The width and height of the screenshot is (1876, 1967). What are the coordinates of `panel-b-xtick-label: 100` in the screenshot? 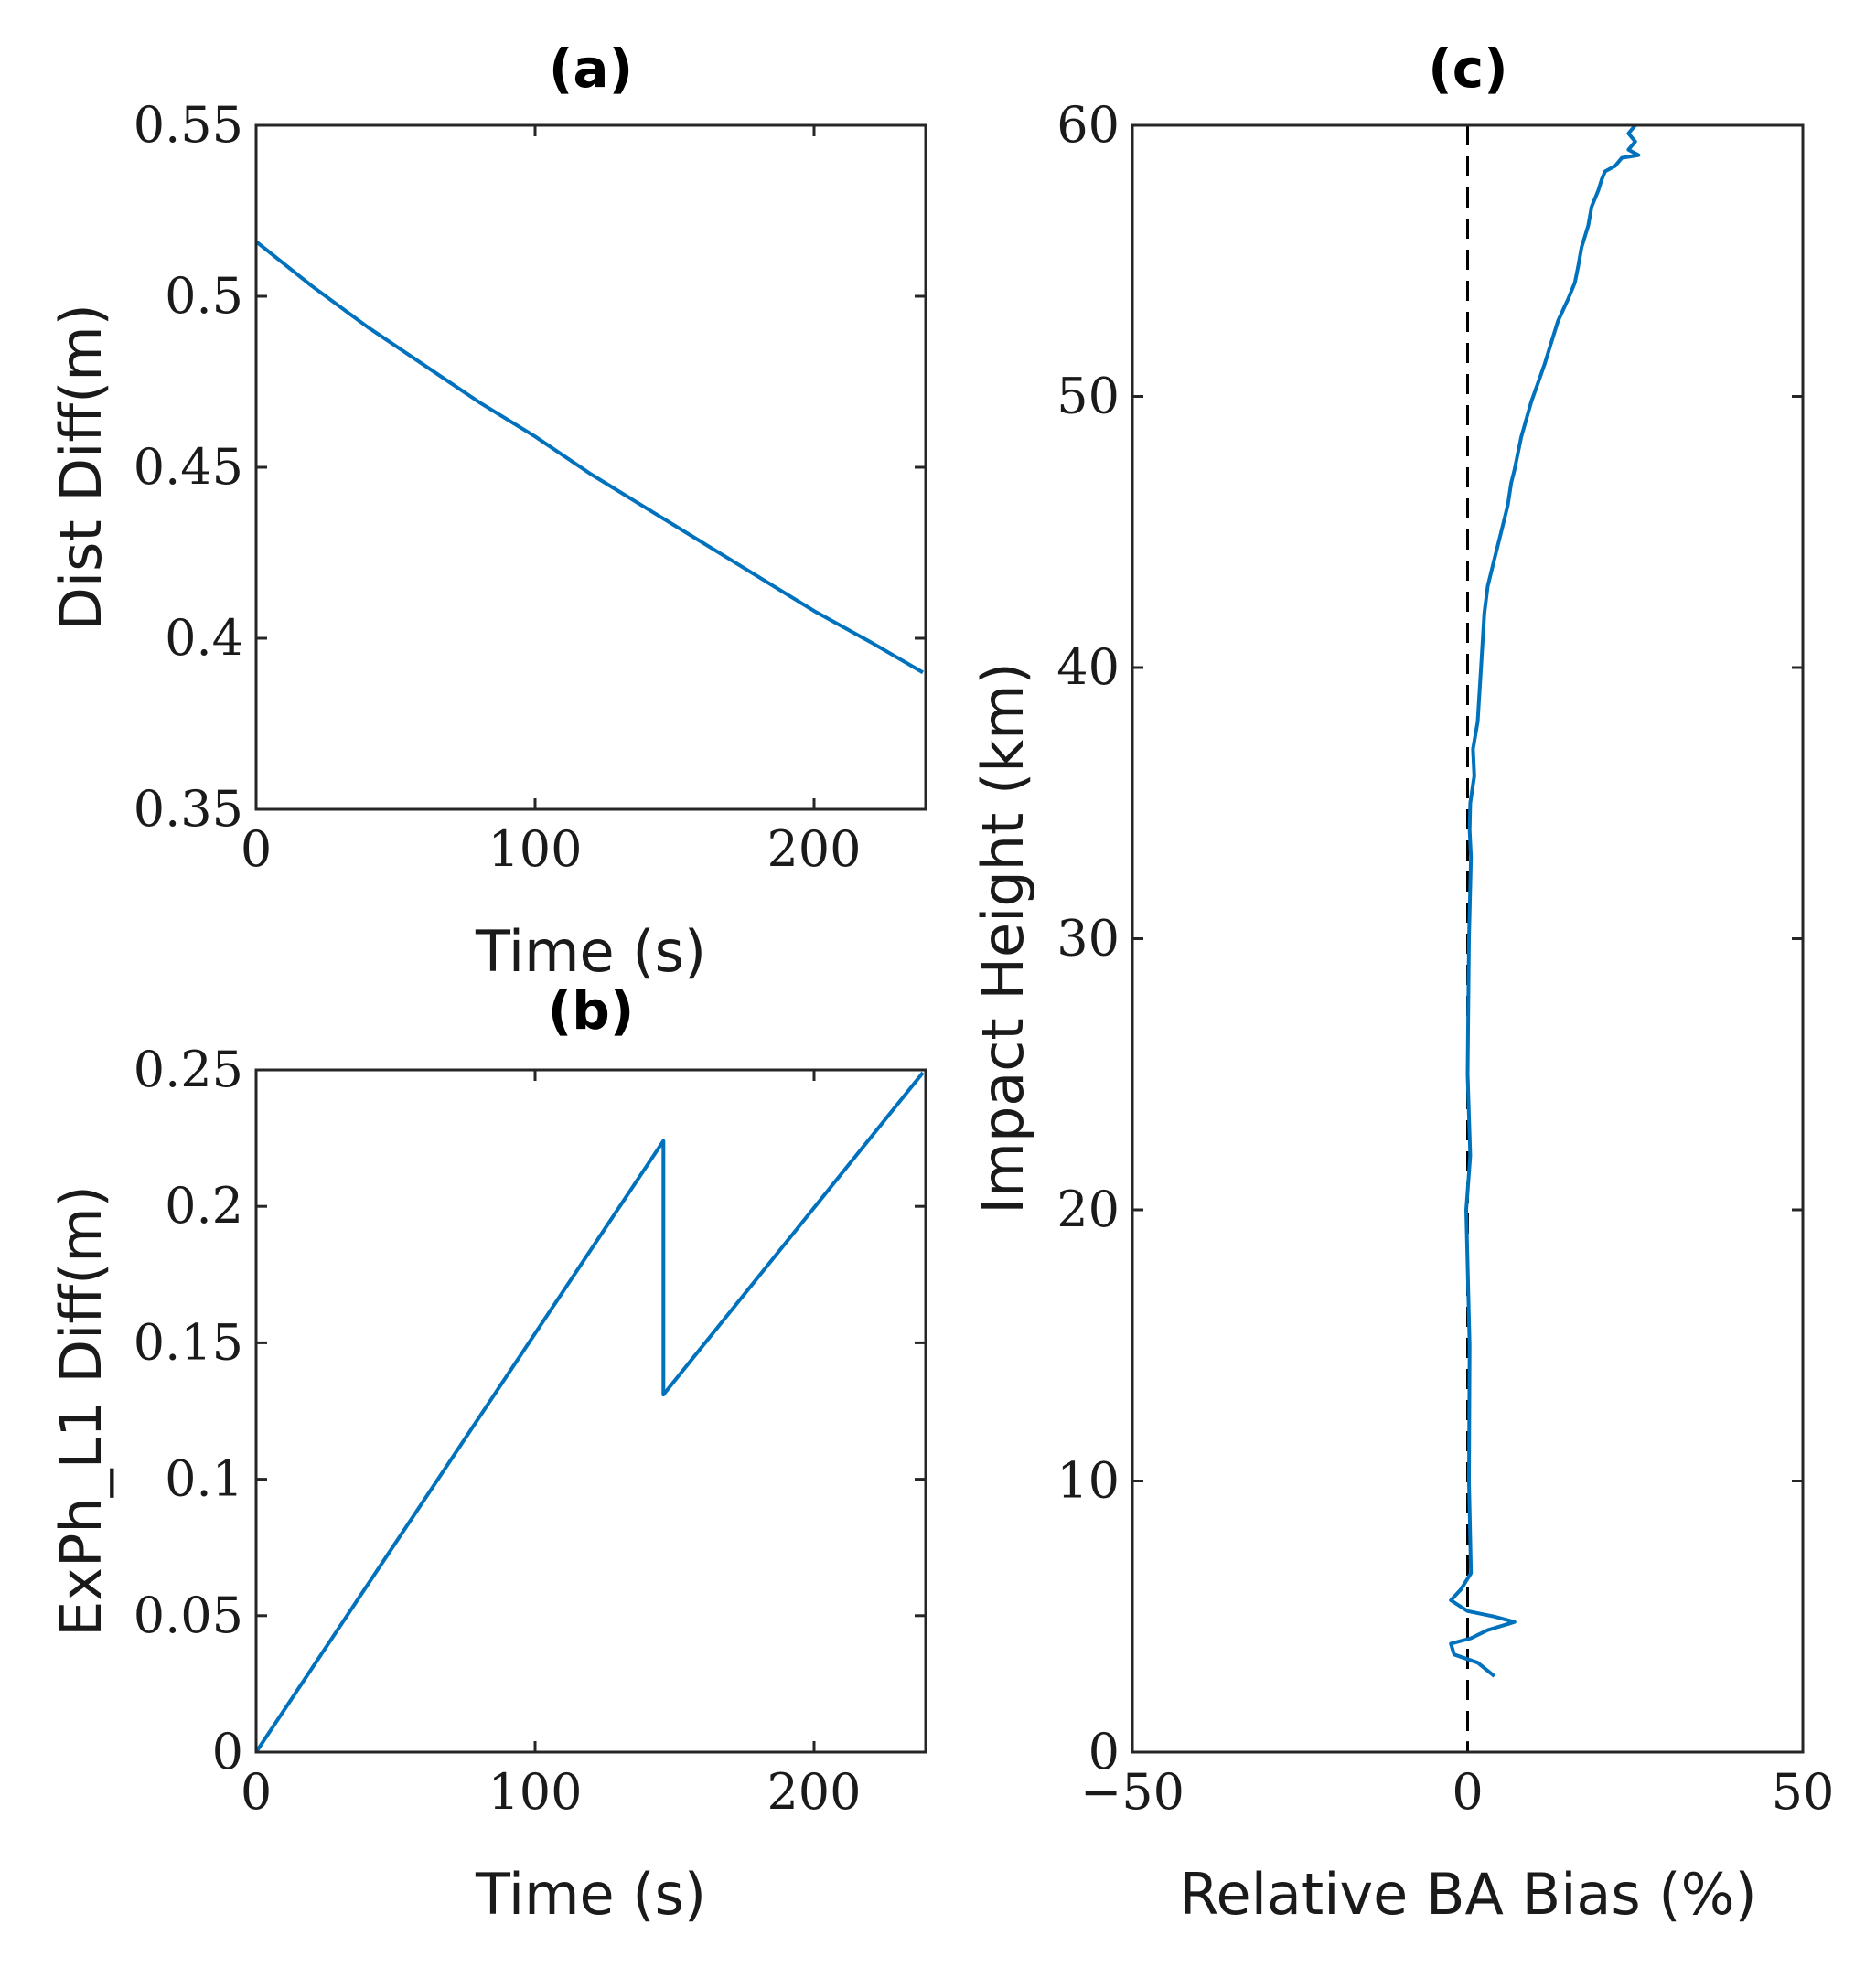 It's located at (535, 1792).